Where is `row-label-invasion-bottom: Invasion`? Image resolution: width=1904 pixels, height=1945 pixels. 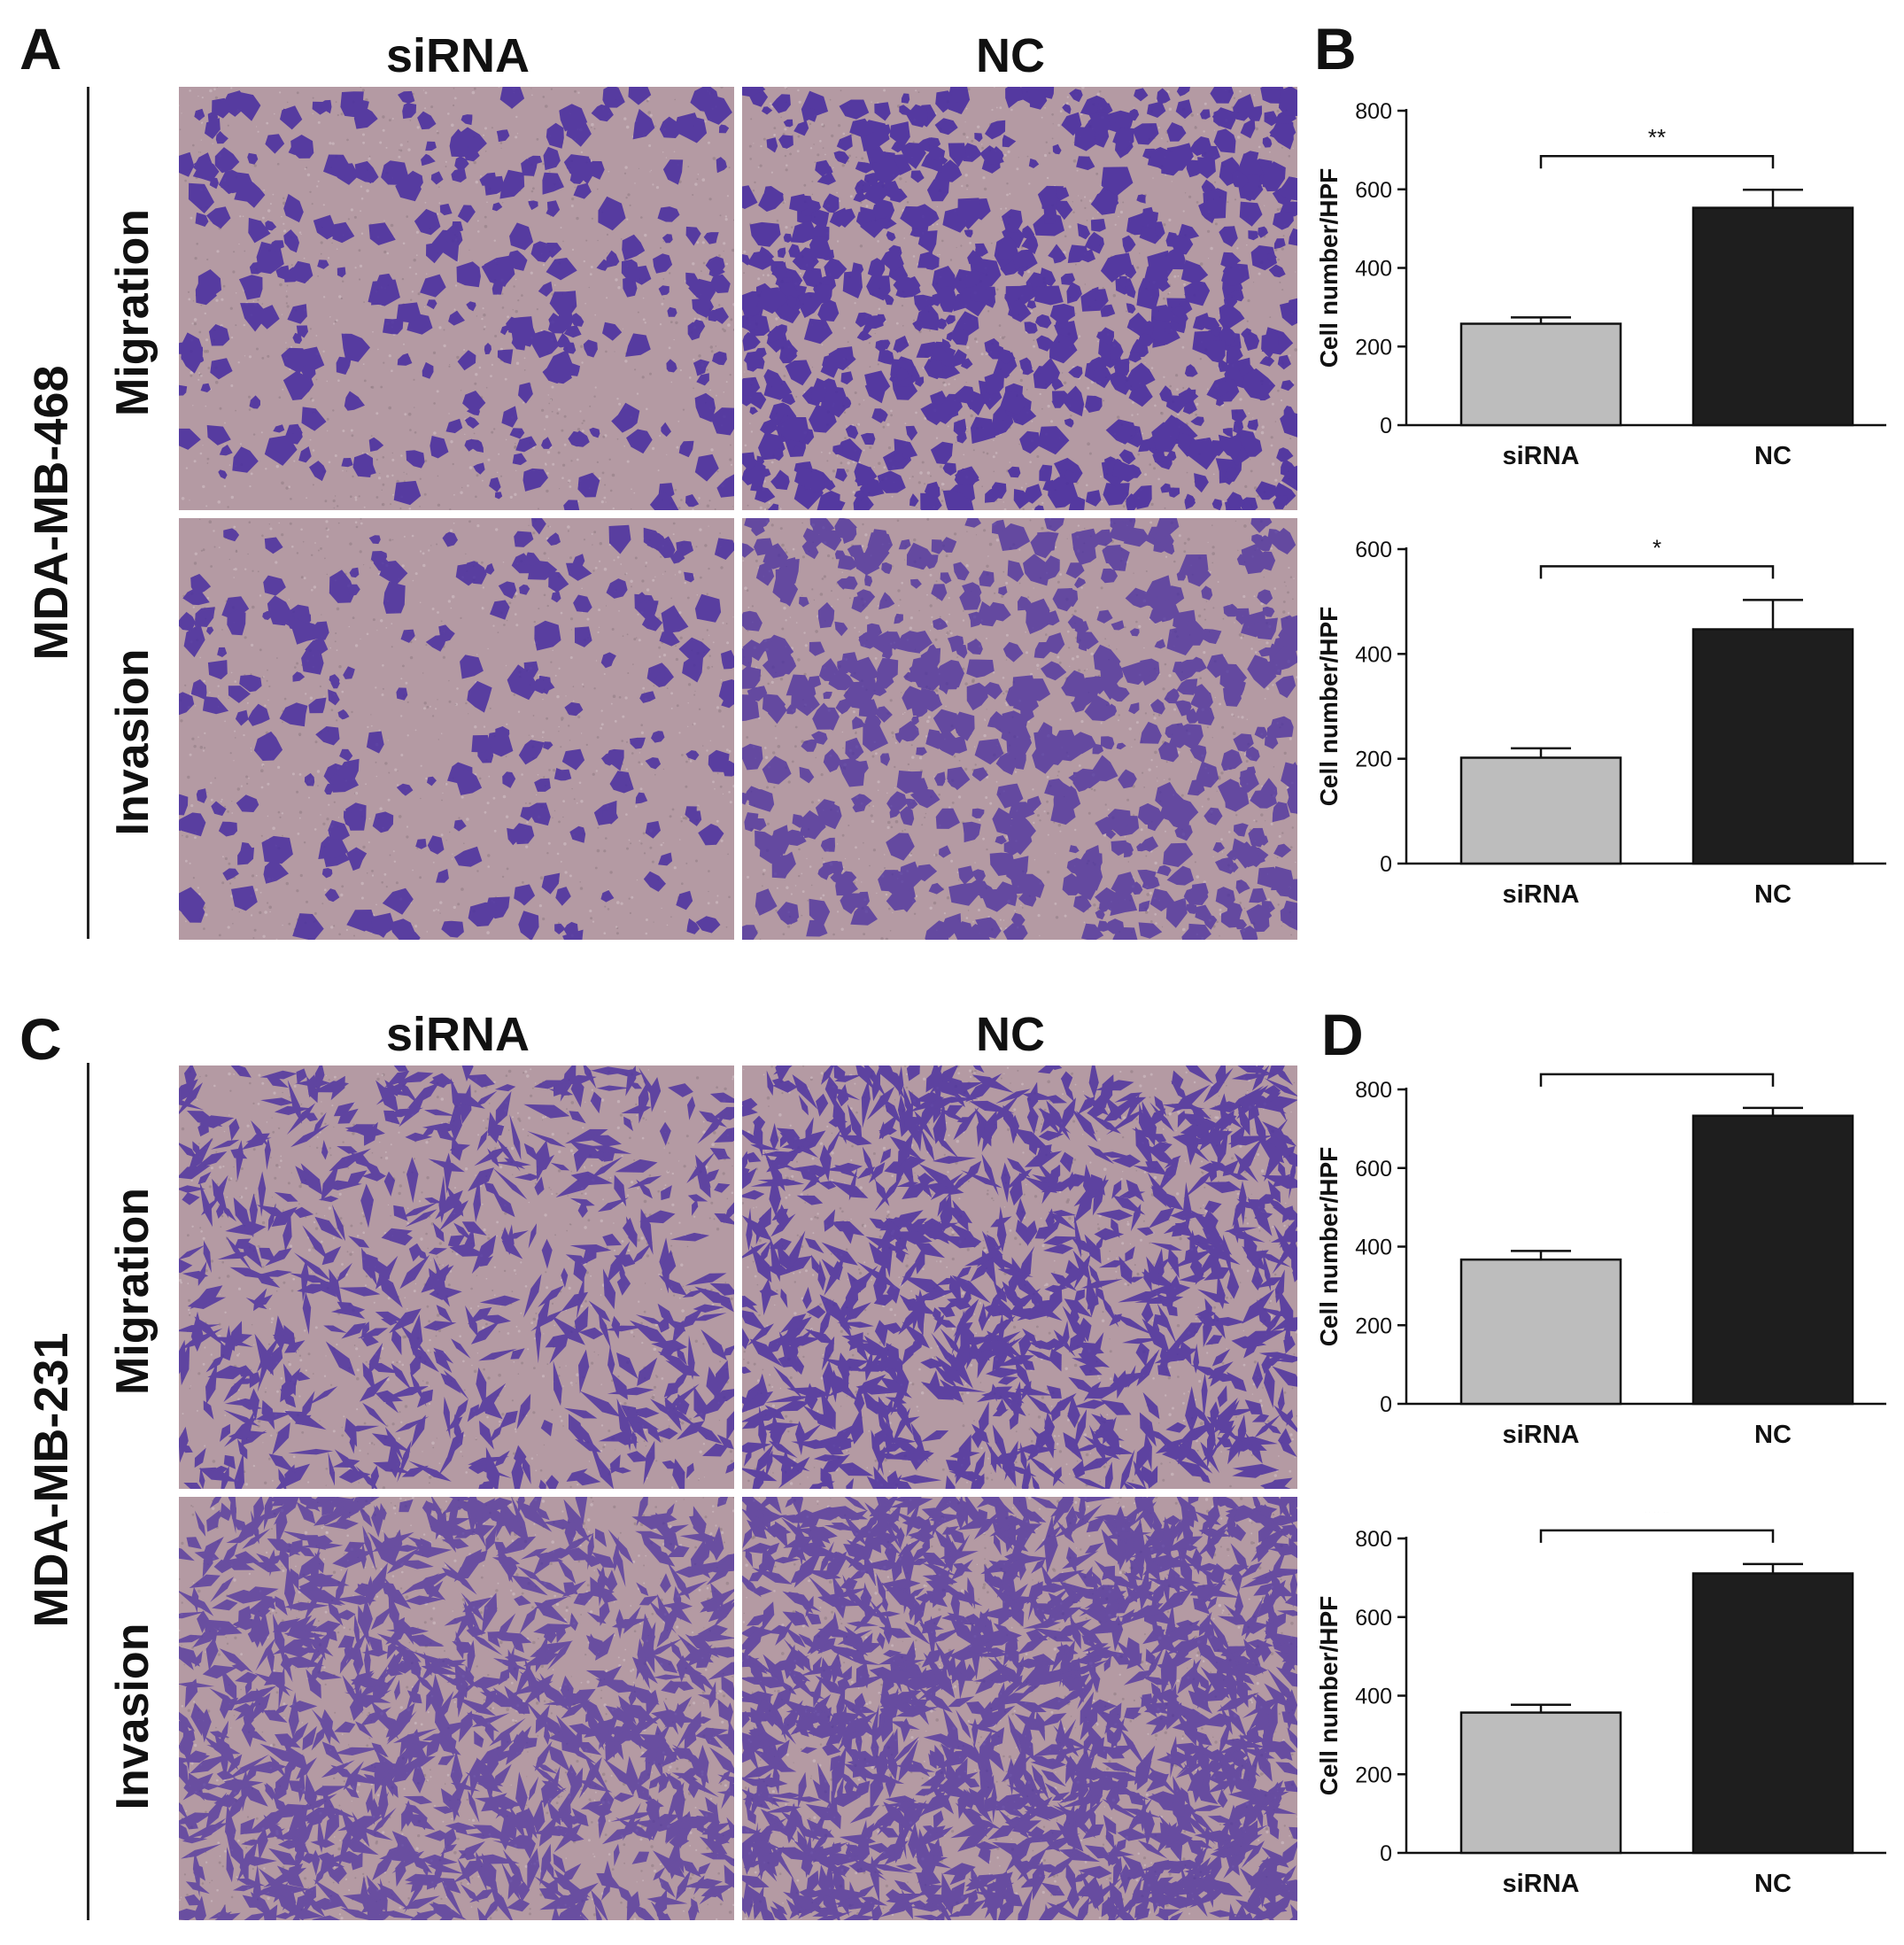
row-label-invasion-bottom: Invasion is located at coordinates (133, 1716).